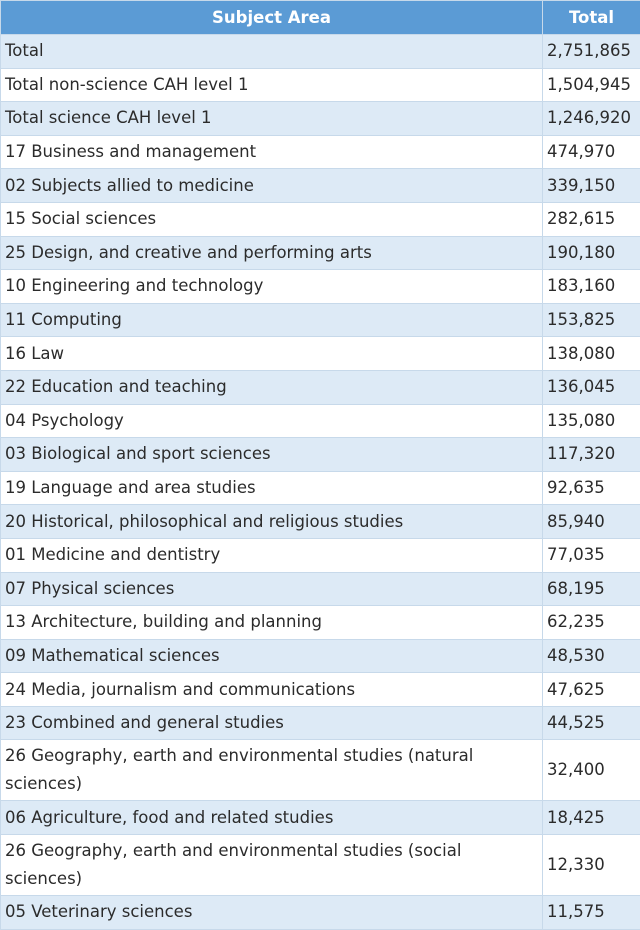  I want to click on subject-cell: Total science CAH level 1, so click(272, 119).